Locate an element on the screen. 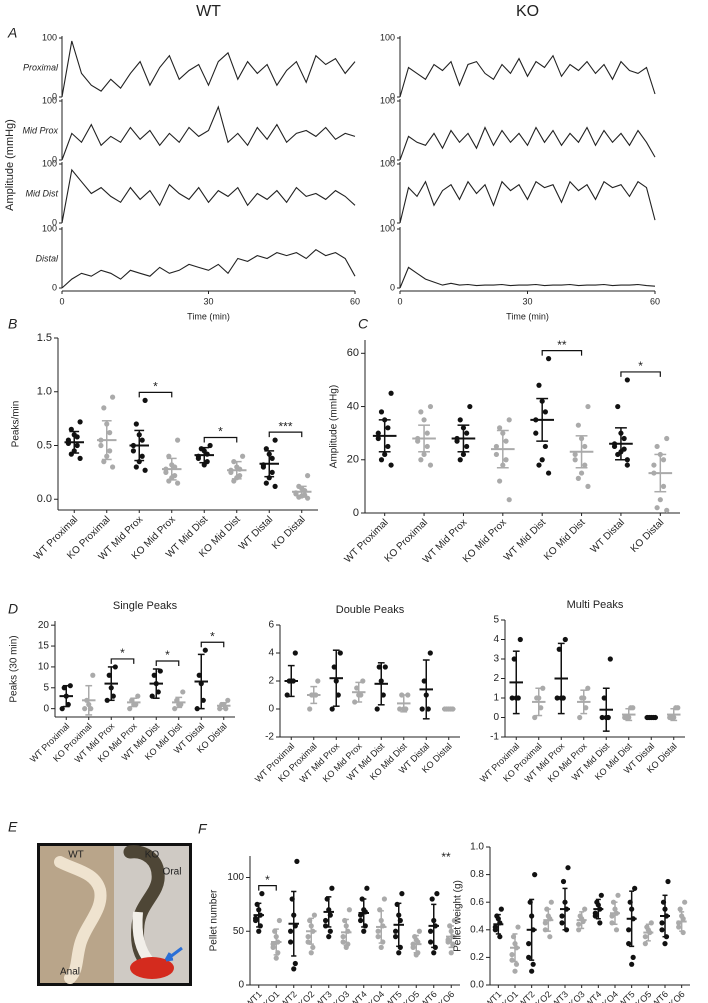  y-tick-label: 1.0 is located at coordinates (477, 847).